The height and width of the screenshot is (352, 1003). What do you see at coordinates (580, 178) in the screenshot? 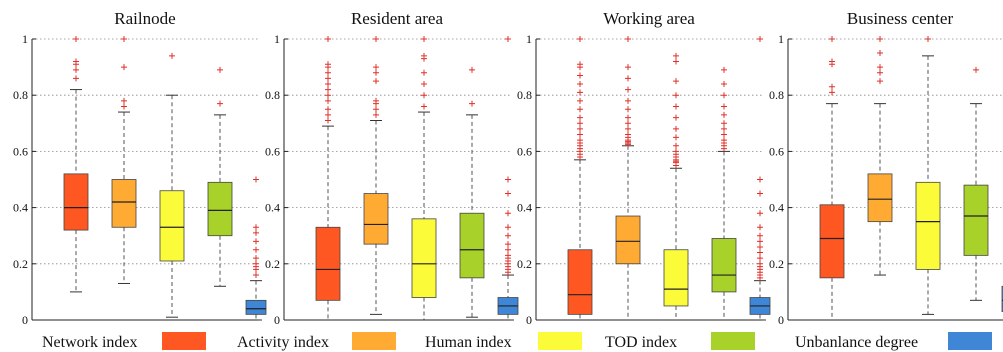
I see `box-network-index` at bounding box center [580, 178].